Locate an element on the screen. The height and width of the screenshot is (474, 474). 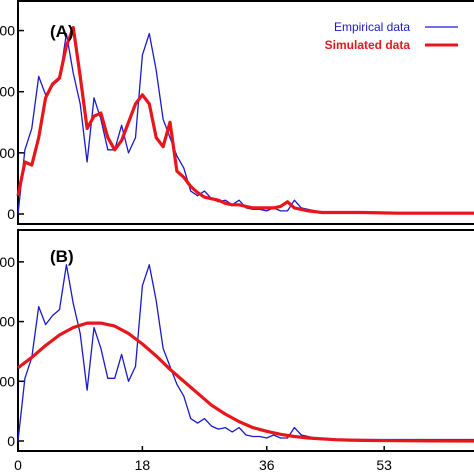
legend-label: Empirical data is located at coordinates (372, 27).